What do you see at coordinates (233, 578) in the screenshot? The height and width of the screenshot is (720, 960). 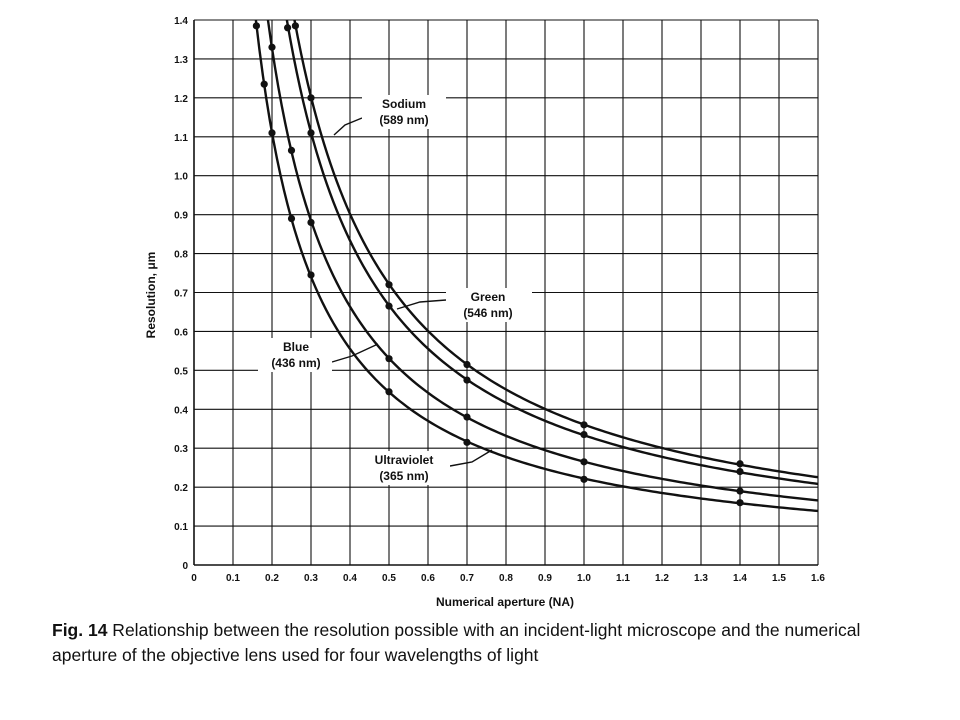 I see `x-tick-label: 0.1` at bounding box center [233, 578].